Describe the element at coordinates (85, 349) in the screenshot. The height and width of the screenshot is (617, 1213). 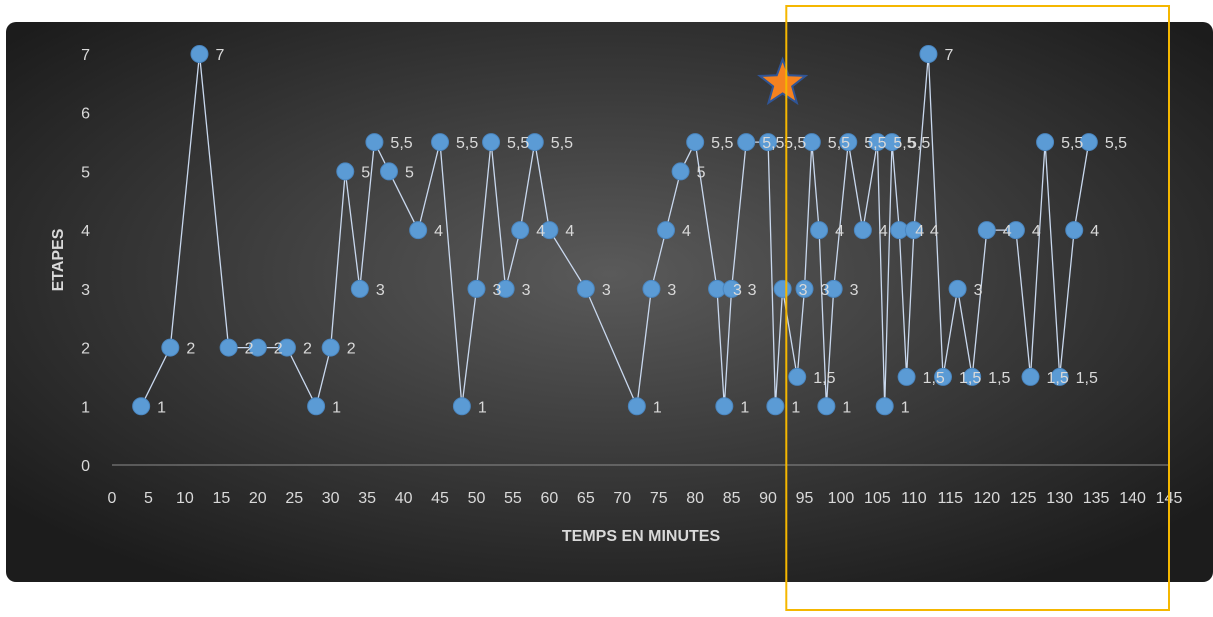
I see `y-tick-label: 2` at that location.